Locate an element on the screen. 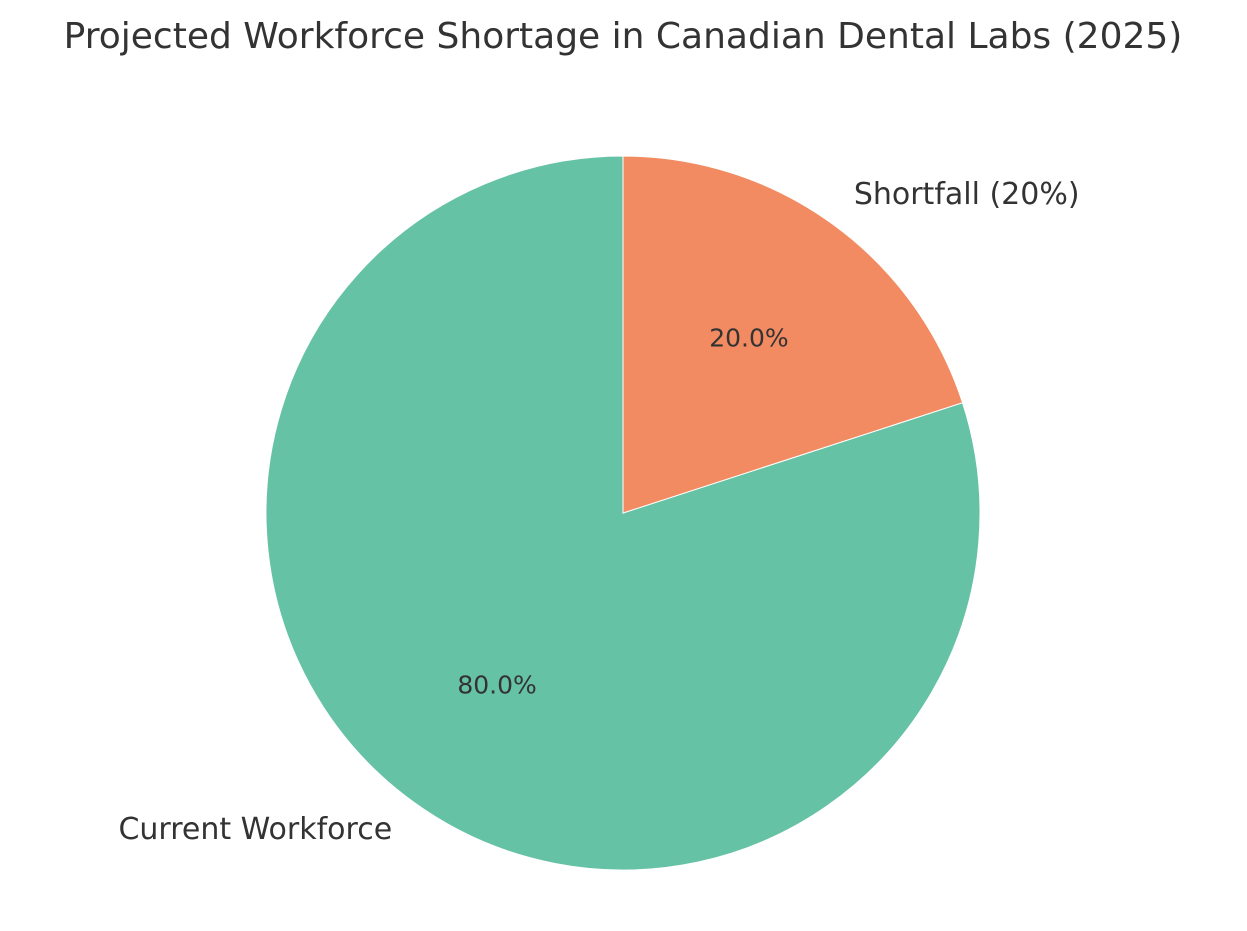  slice-label: Shortfall (20%) is located at coordinates (967, 194).